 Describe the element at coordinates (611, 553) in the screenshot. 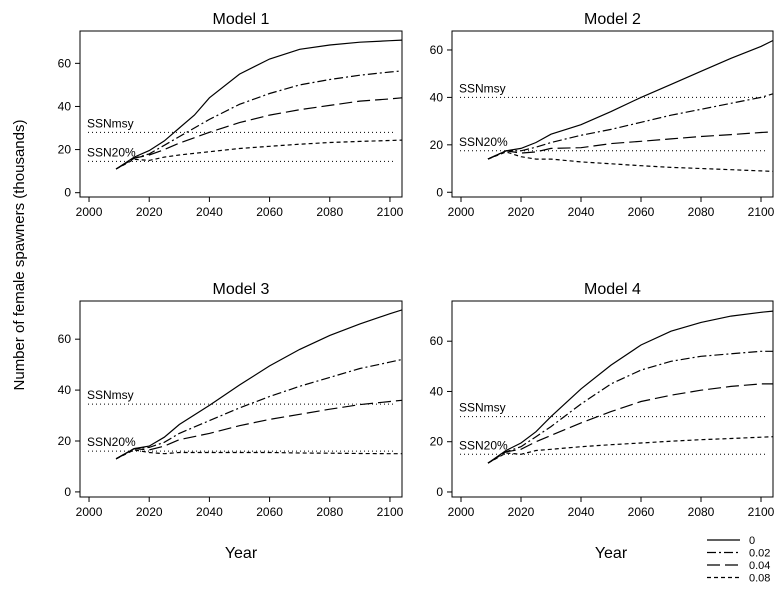

I see `x-axis-label-right: Year` at that location.